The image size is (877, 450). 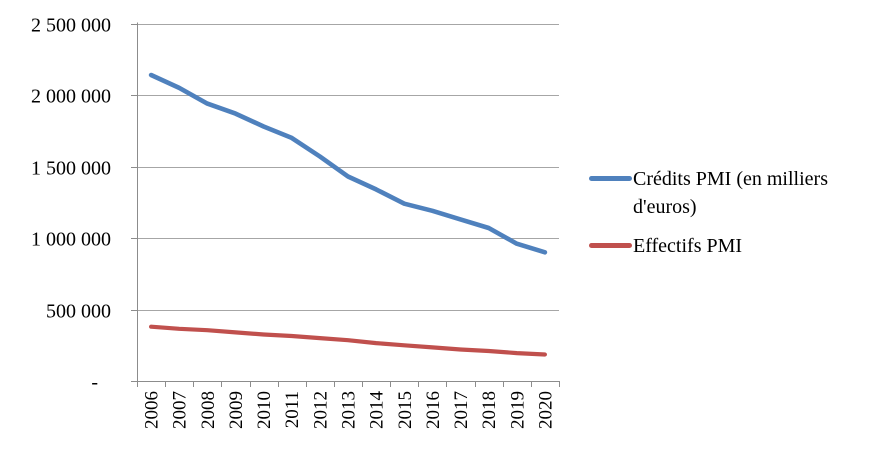 I want to click on y-tick-label: 2 500 000, so click(x=71, y=26).